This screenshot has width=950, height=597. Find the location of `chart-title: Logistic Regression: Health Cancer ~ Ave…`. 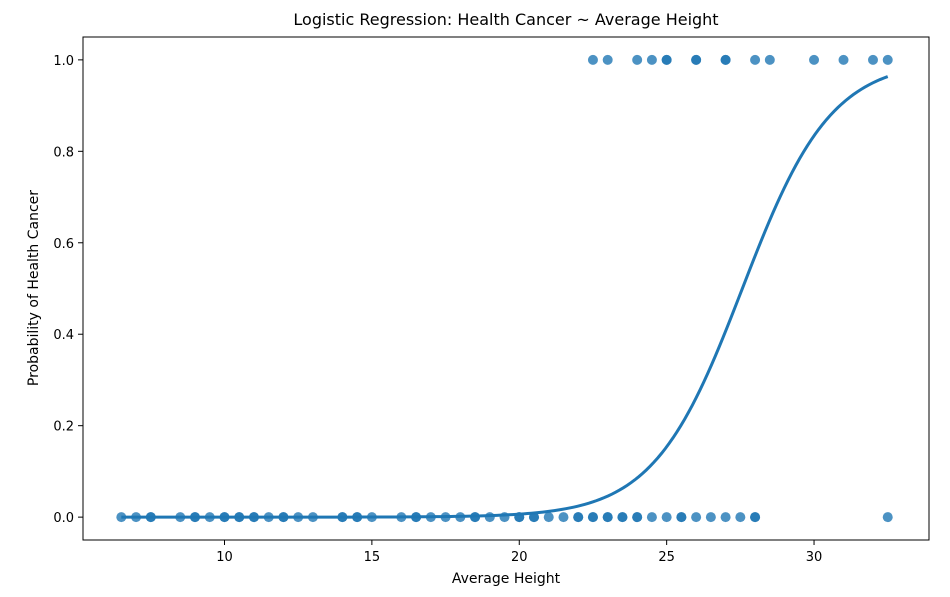

chart-title: Logistic Regression: Health Cancer ~ Ave… is located at coordinates (505, 19).